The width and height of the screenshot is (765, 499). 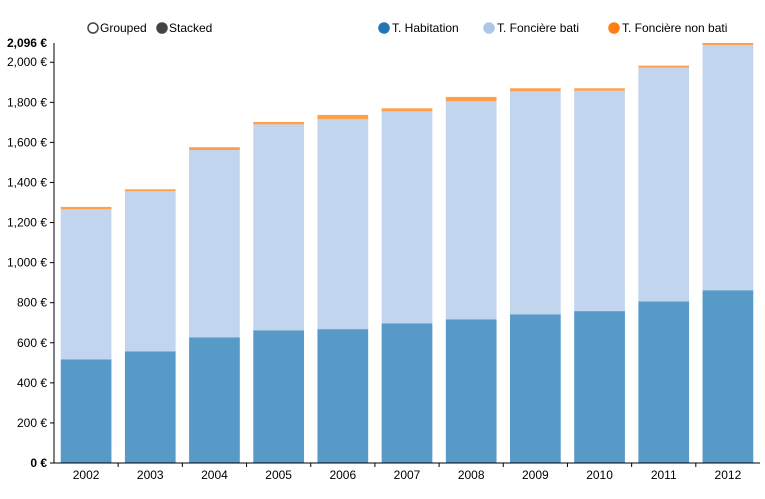 I want to click on legend-item: T. Habitation, so click(x=418, y=28).